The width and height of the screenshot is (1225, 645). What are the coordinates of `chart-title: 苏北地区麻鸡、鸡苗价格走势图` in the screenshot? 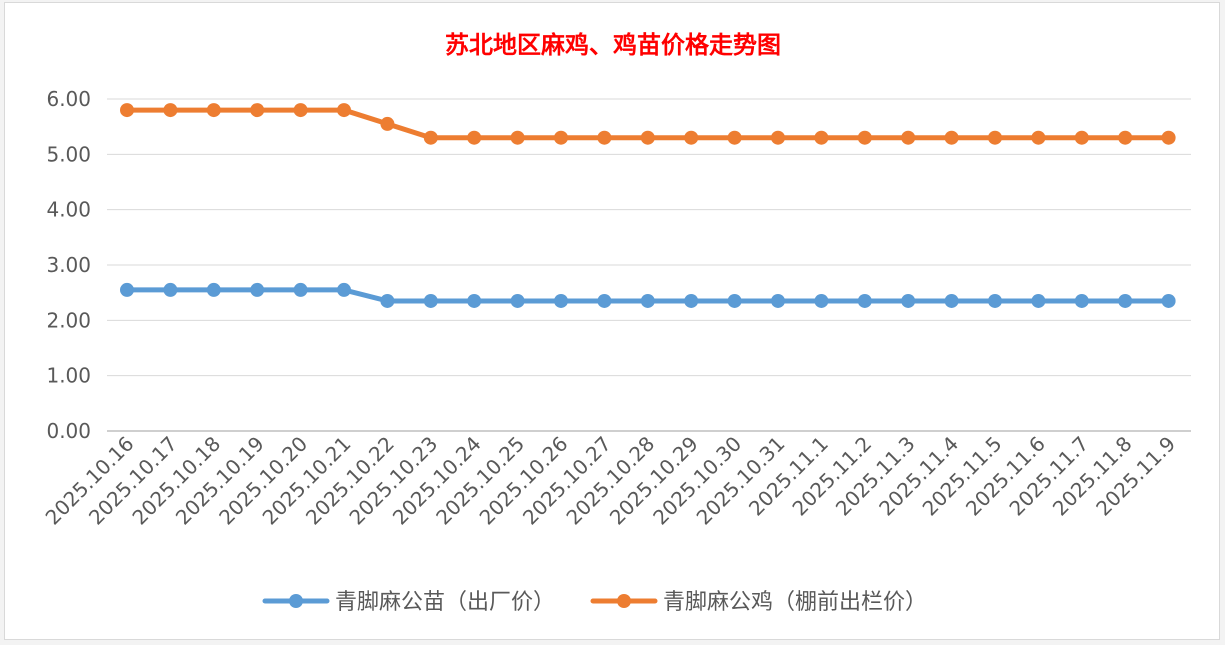 It's located at (613, 45).